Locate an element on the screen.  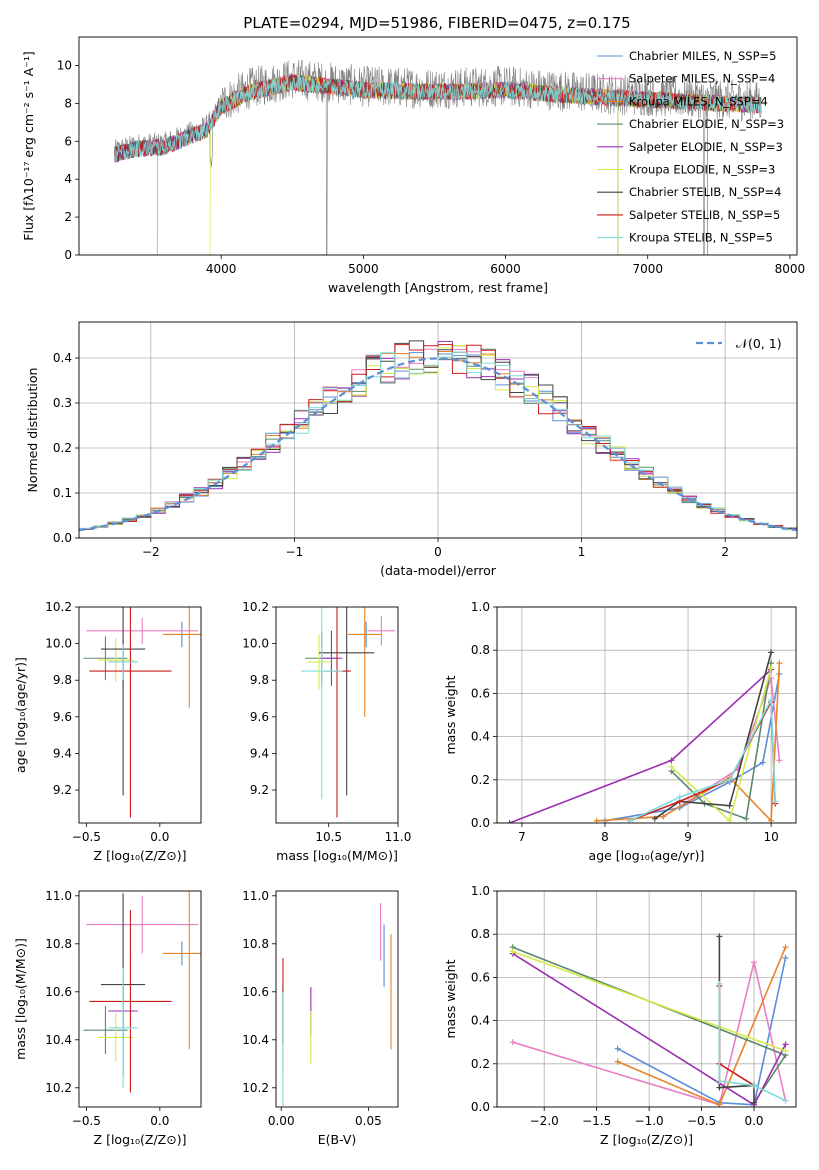
plot-area-weight-vs-age is located at coordinates (644, 736).